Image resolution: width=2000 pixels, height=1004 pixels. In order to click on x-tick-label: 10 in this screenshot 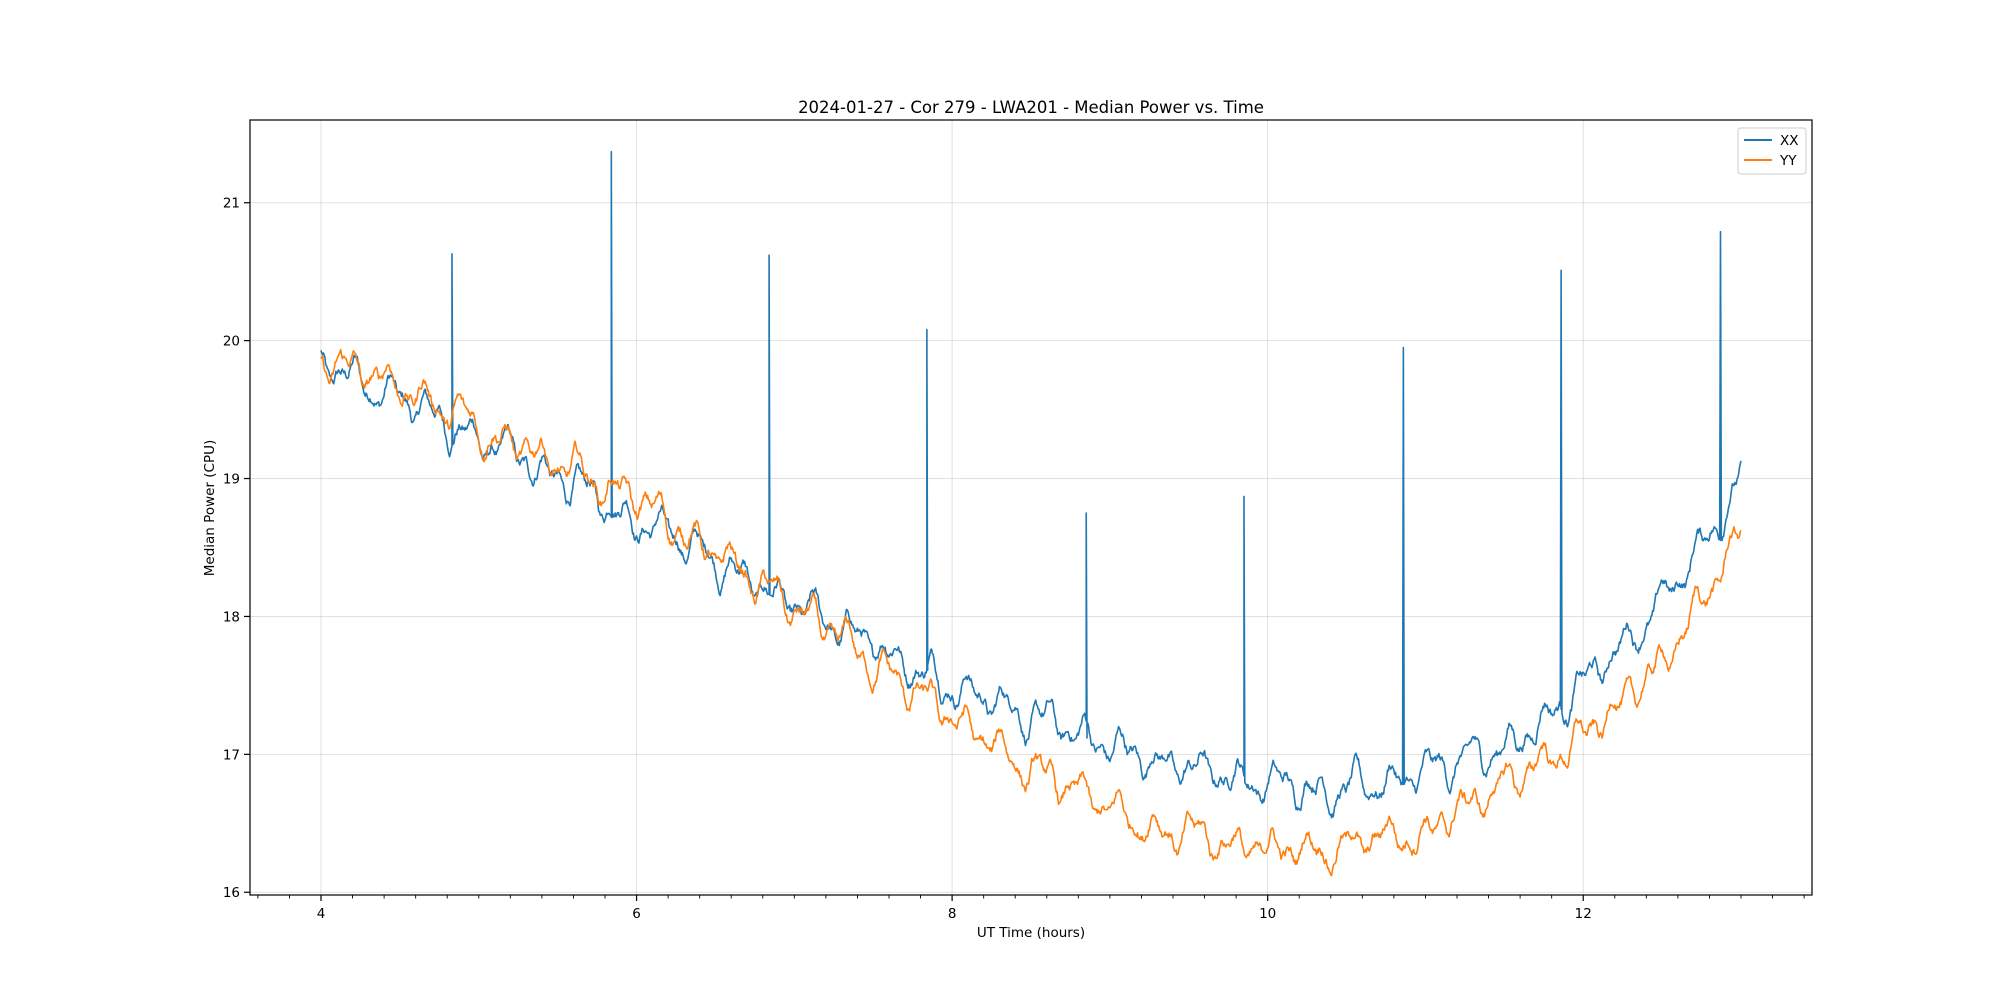, I will do `click(1267, 914)`.